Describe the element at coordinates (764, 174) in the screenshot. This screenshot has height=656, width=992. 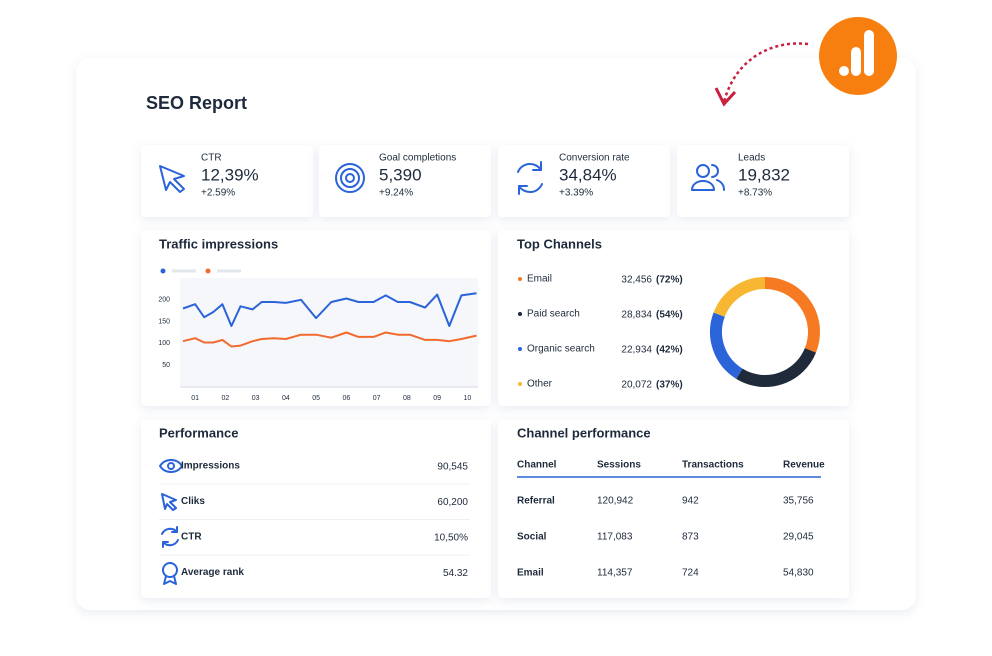
I see `kpi-value: 19,832` at that location.